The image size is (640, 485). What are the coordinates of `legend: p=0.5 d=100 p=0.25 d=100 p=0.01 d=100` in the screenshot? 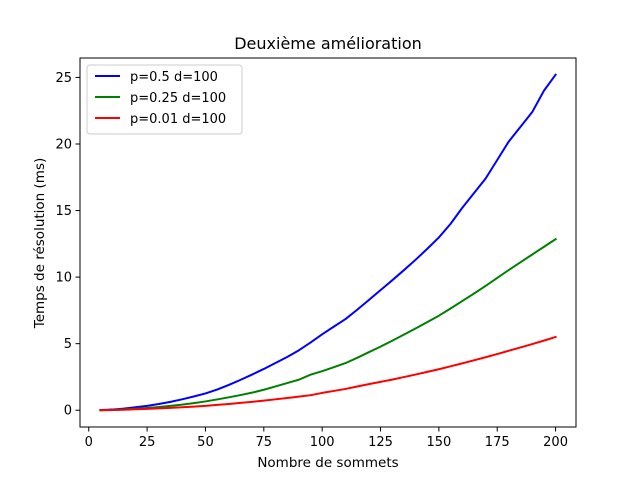 It's located at (164, 99).